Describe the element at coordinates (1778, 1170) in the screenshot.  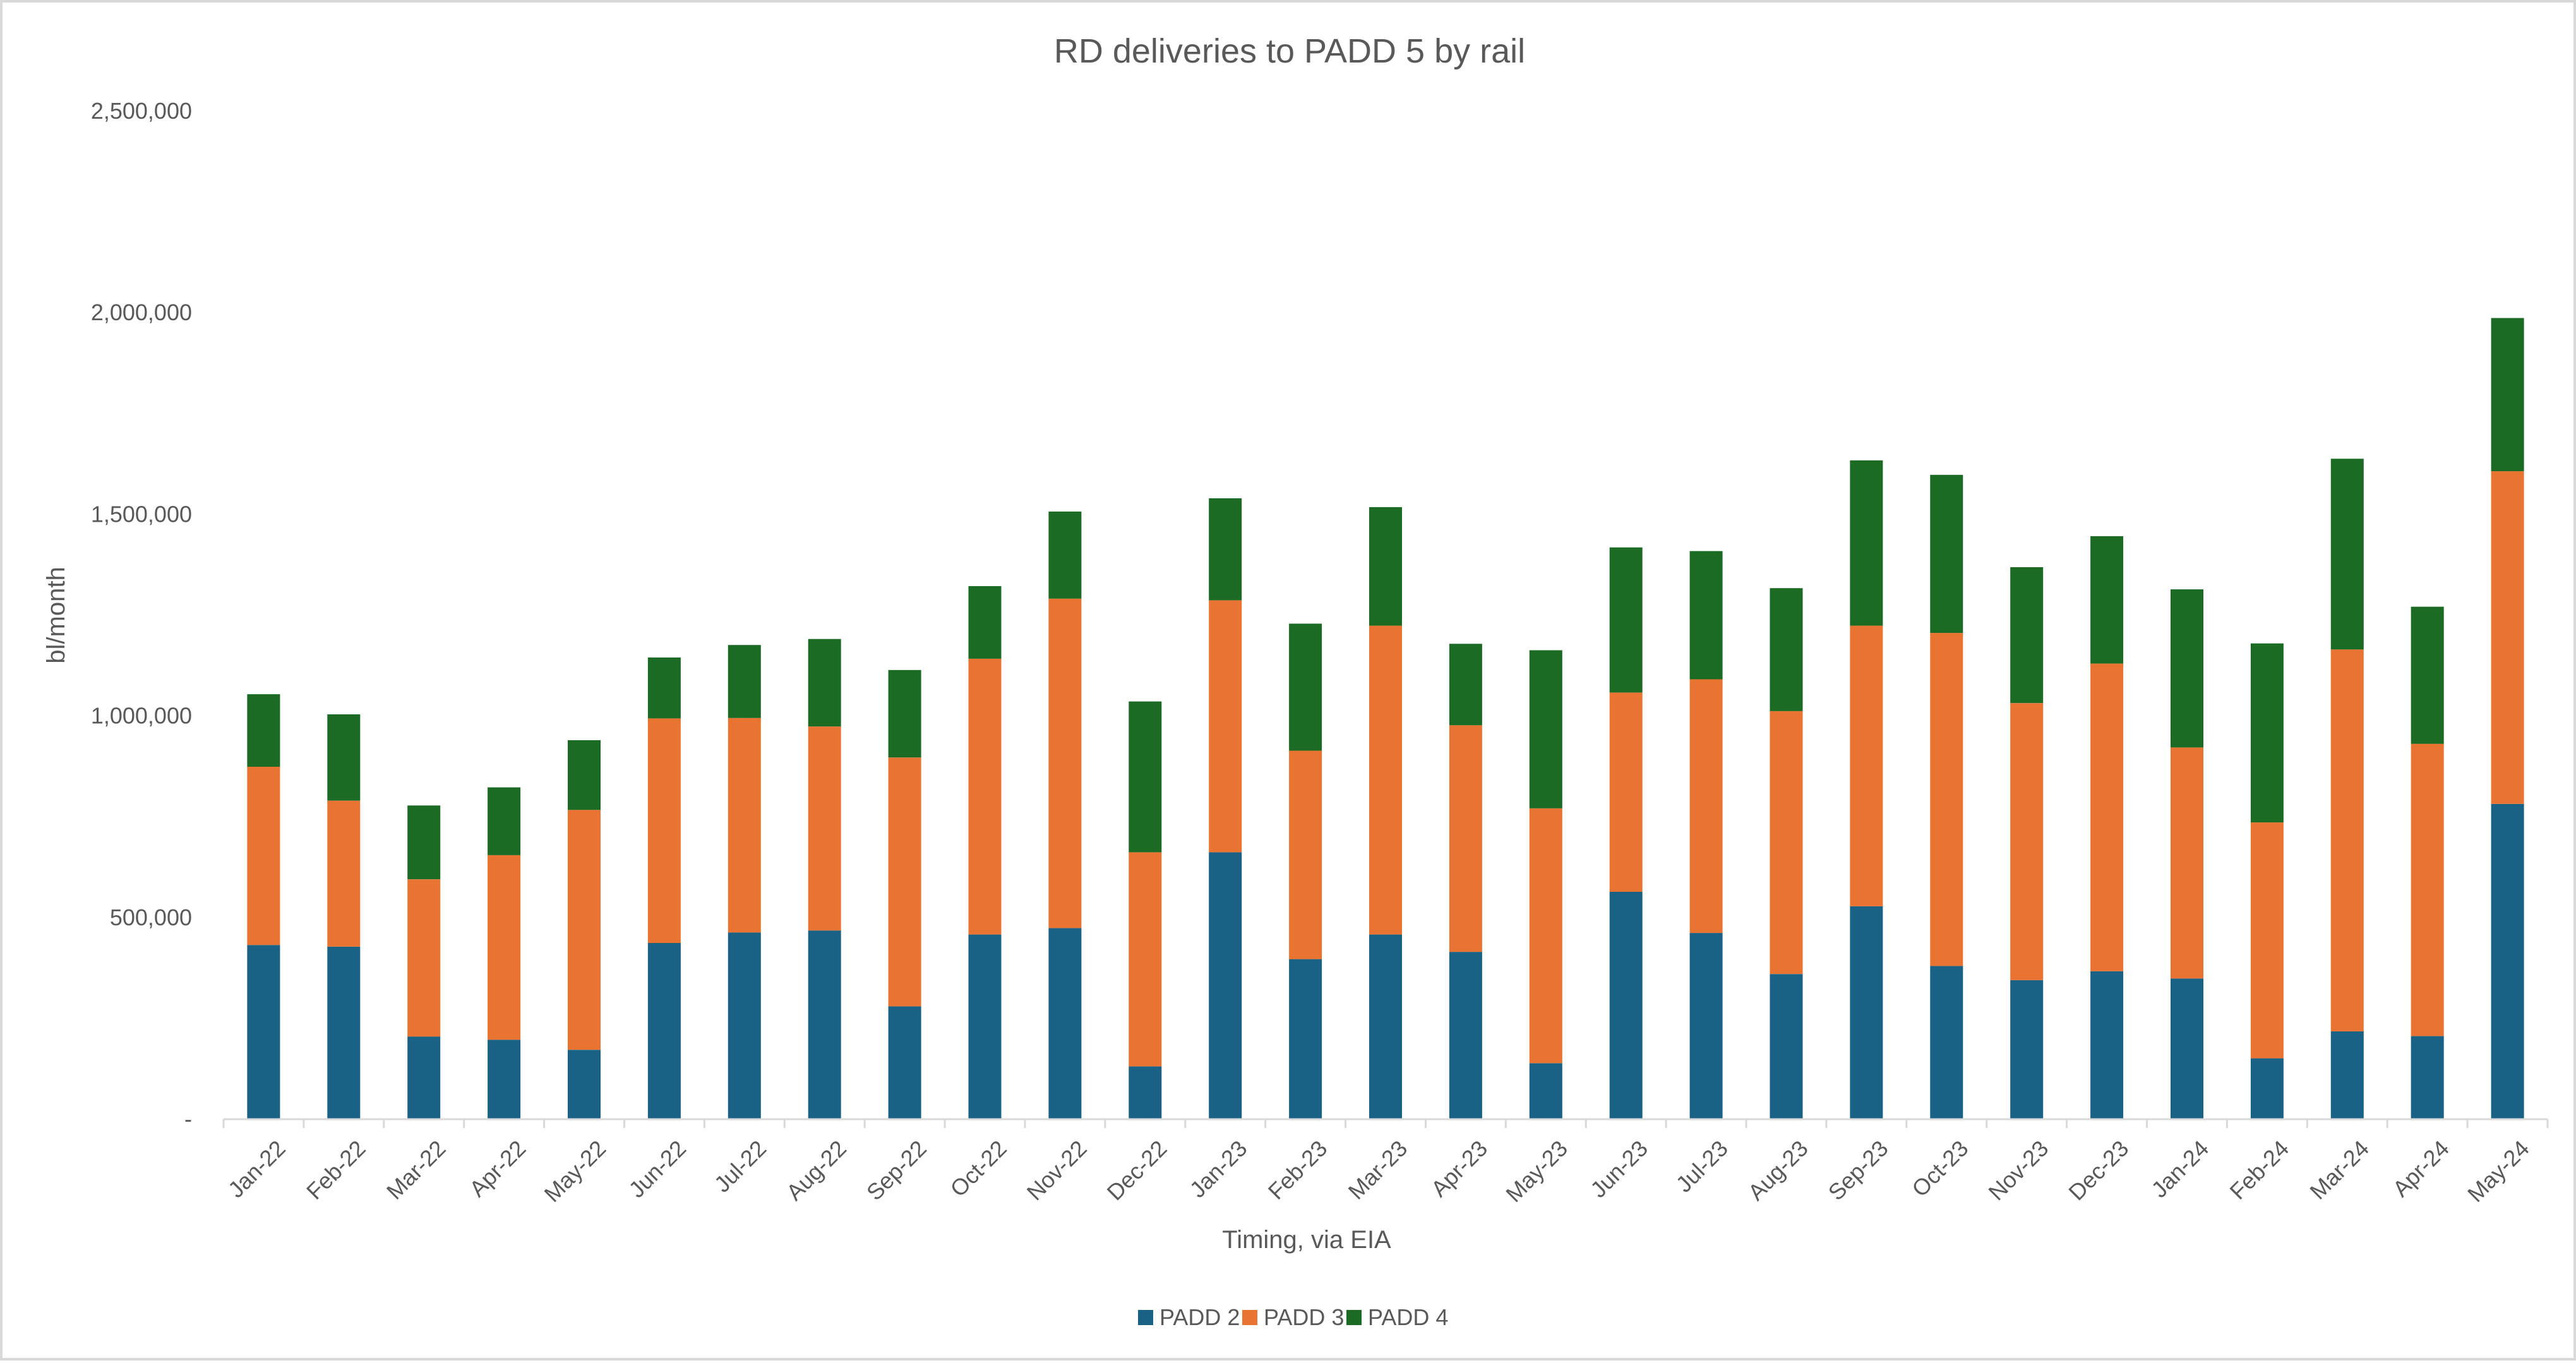
I see `x-tick-label: Aug-23` at that location.